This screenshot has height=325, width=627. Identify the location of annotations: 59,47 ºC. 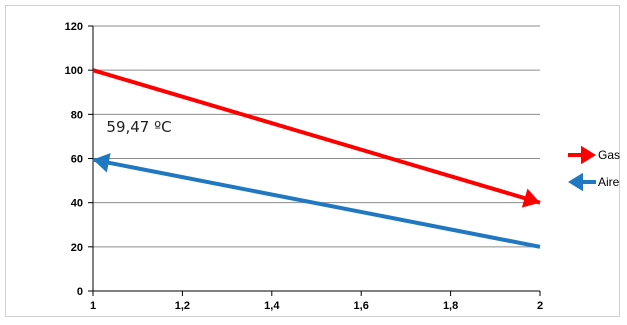
(138, 127).